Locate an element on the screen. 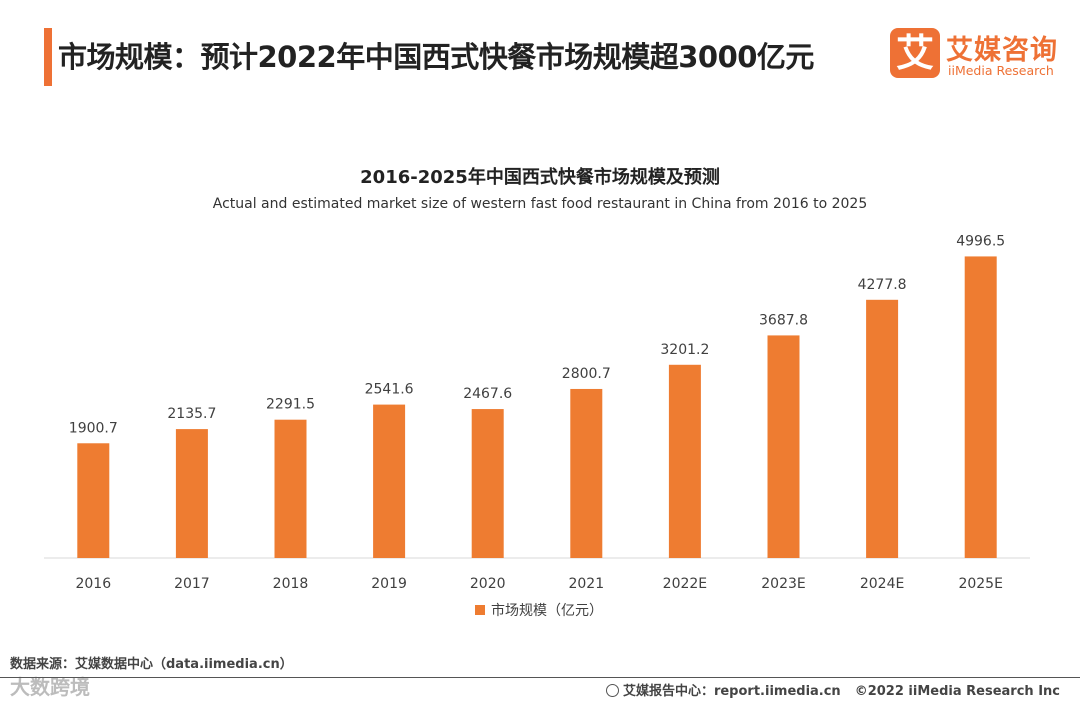 This screenshot has height=702, width=1080. bar-2021 is located at coordinates (586, 473).